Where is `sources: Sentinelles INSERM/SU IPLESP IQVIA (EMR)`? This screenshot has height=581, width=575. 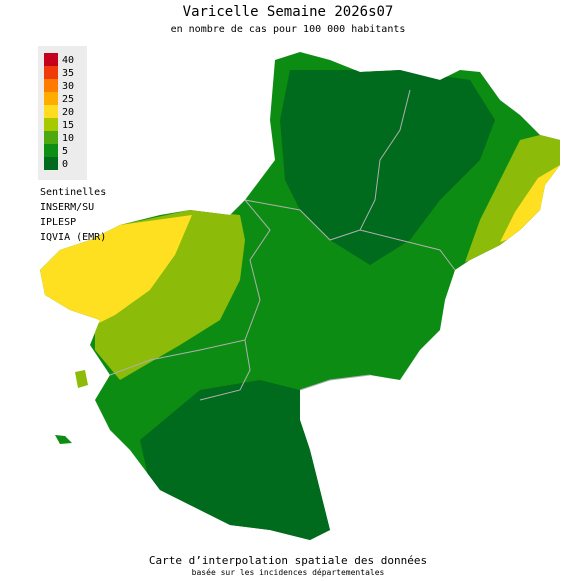 sources: Sentinelles INSERM/SU IPLESP IQVIA (EMR) is located at coordinates (73, 215).